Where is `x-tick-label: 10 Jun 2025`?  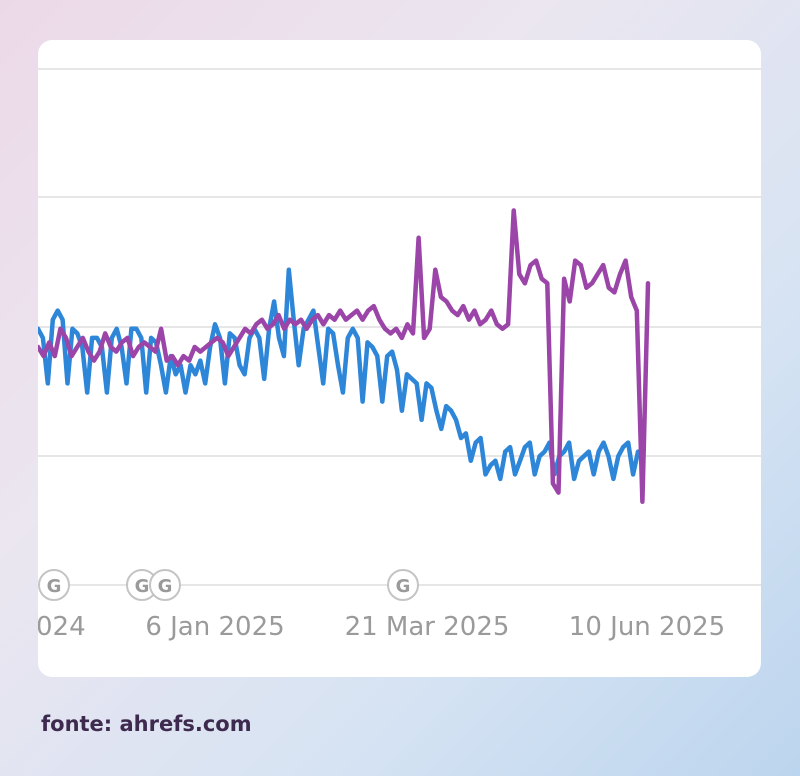 x-tick-label: 10 Jun 2025 is located at coordinates (647, 627).